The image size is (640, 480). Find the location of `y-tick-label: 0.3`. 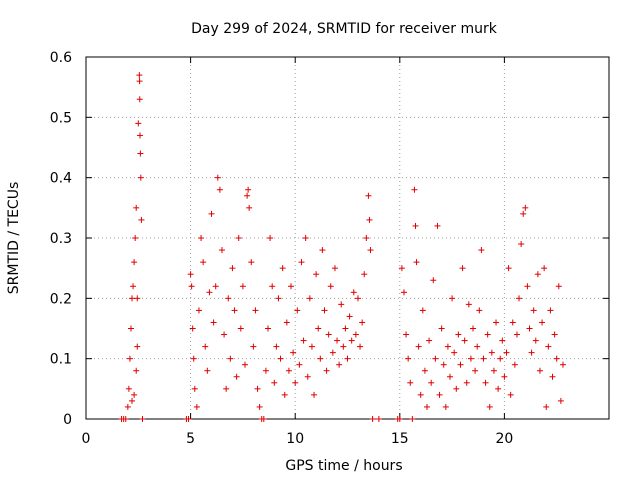

y-tick-label: 0.3 is located at coordinates (61, 239).